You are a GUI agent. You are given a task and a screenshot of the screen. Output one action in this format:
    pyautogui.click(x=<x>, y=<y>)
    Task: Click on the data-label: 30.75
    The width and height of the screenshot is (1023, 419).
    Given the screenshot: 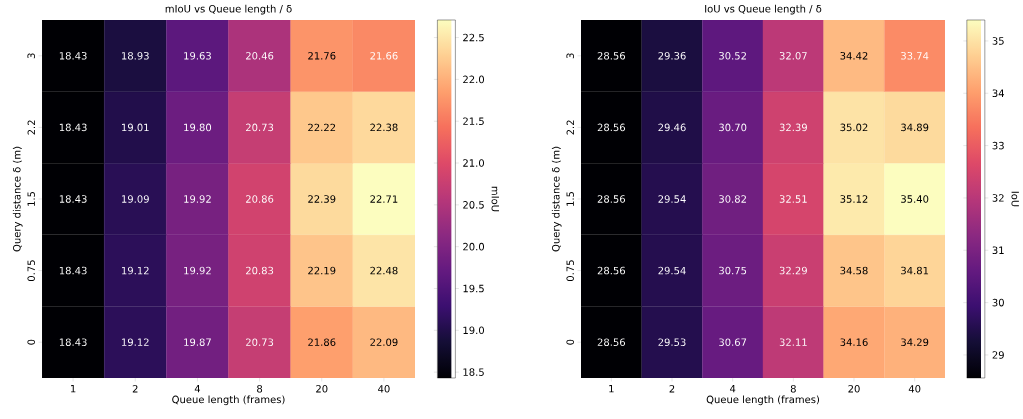 What is the action you would take?
    pyautogui.click(x=733, y=270)
    